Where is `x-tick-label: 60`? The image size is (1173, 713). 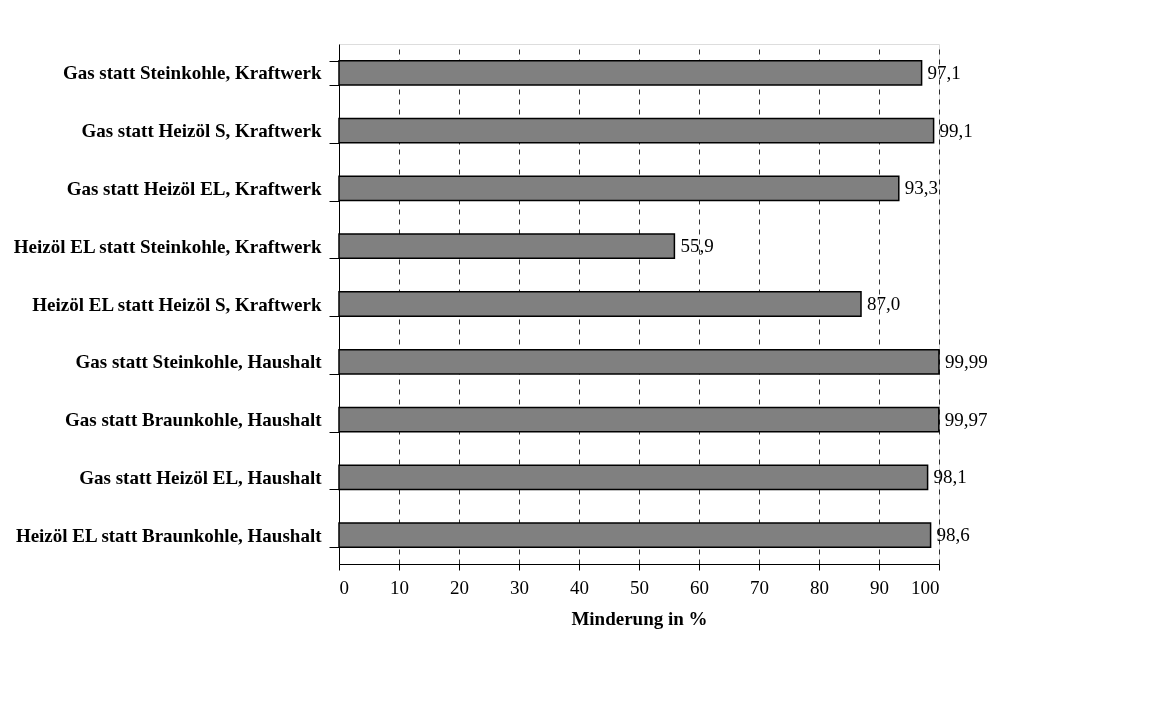 x-tick-label: 60 is located at coordinates (699, 587).